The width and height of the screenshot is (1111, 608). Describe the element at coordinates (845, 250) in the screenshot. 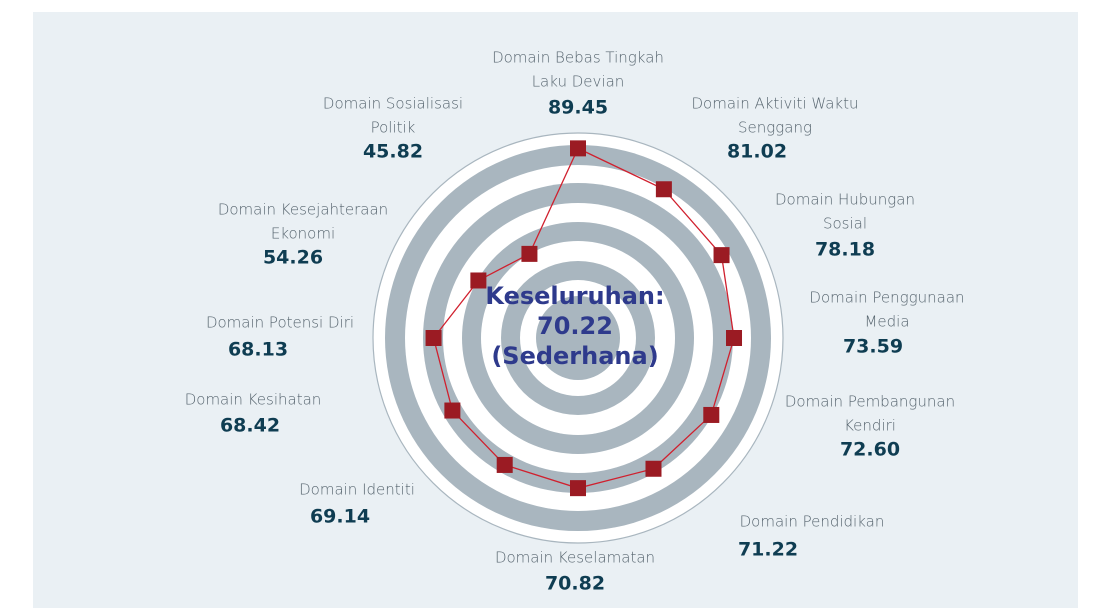

I see `value-label: 78.18` at that location.